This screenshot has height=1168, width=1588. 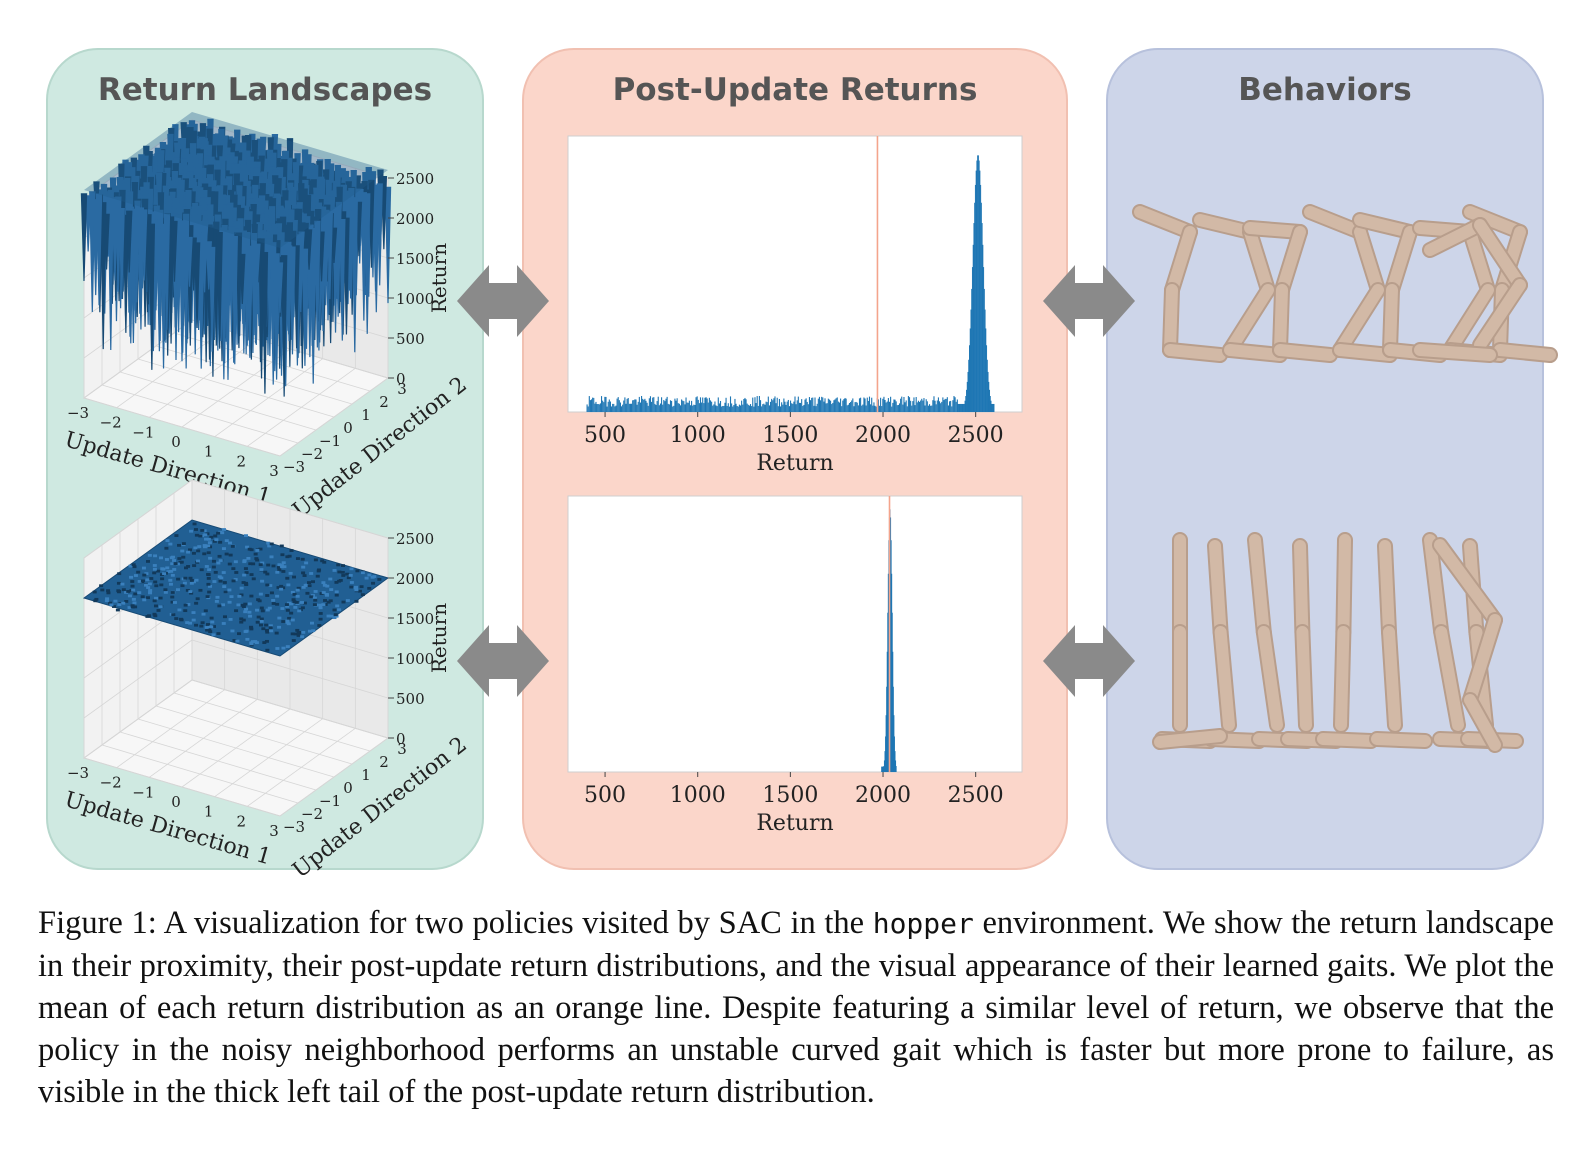 What do you see at coordinates (312, 814) in the screenshot?
I see `y-tick-label: −2` at bounding box center [312, 814].